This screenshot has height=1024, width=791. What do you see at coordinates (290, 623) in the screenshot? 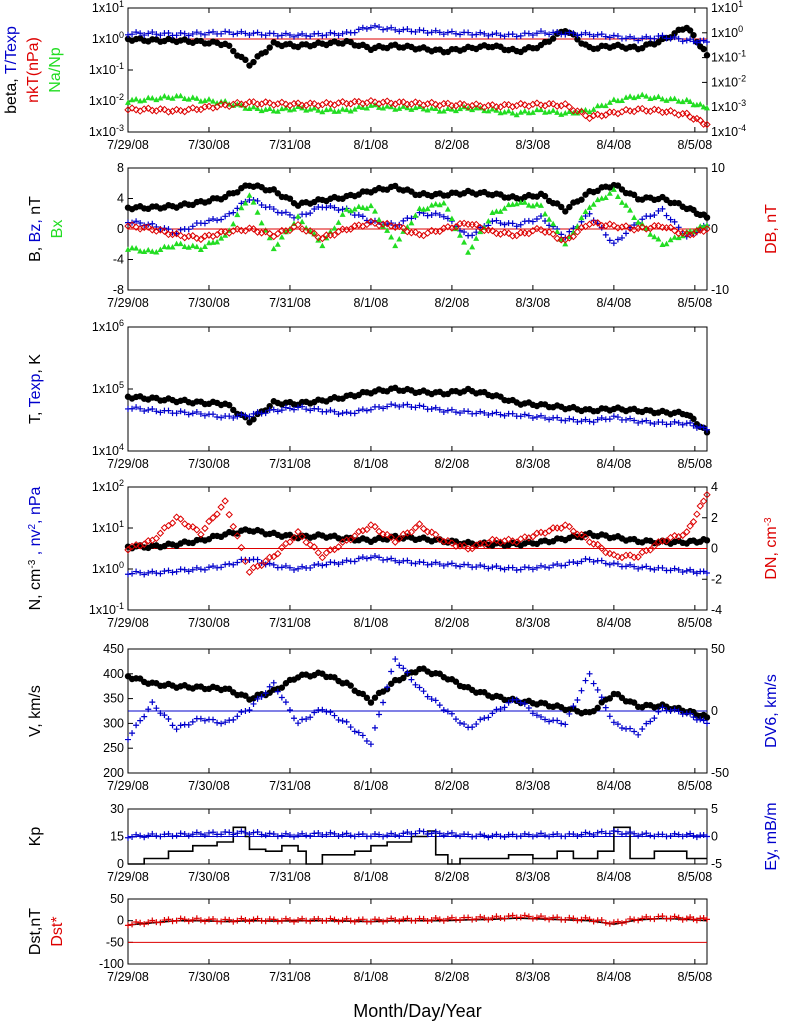
I see `x-tick-label: 7/31/08` at bounding box center [290, 623].